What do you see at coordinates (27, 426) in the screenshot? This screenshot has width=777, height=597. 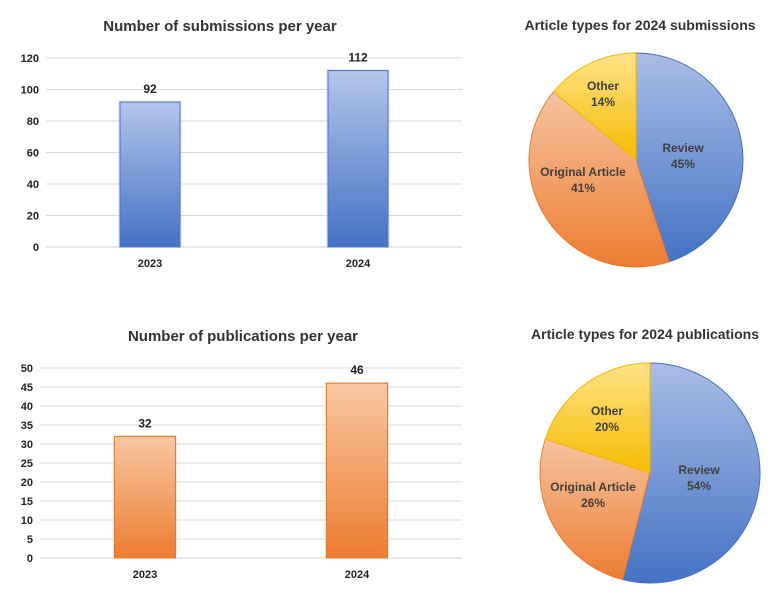 I see `y-tick-label: 35` at bounding box center [27, 426].